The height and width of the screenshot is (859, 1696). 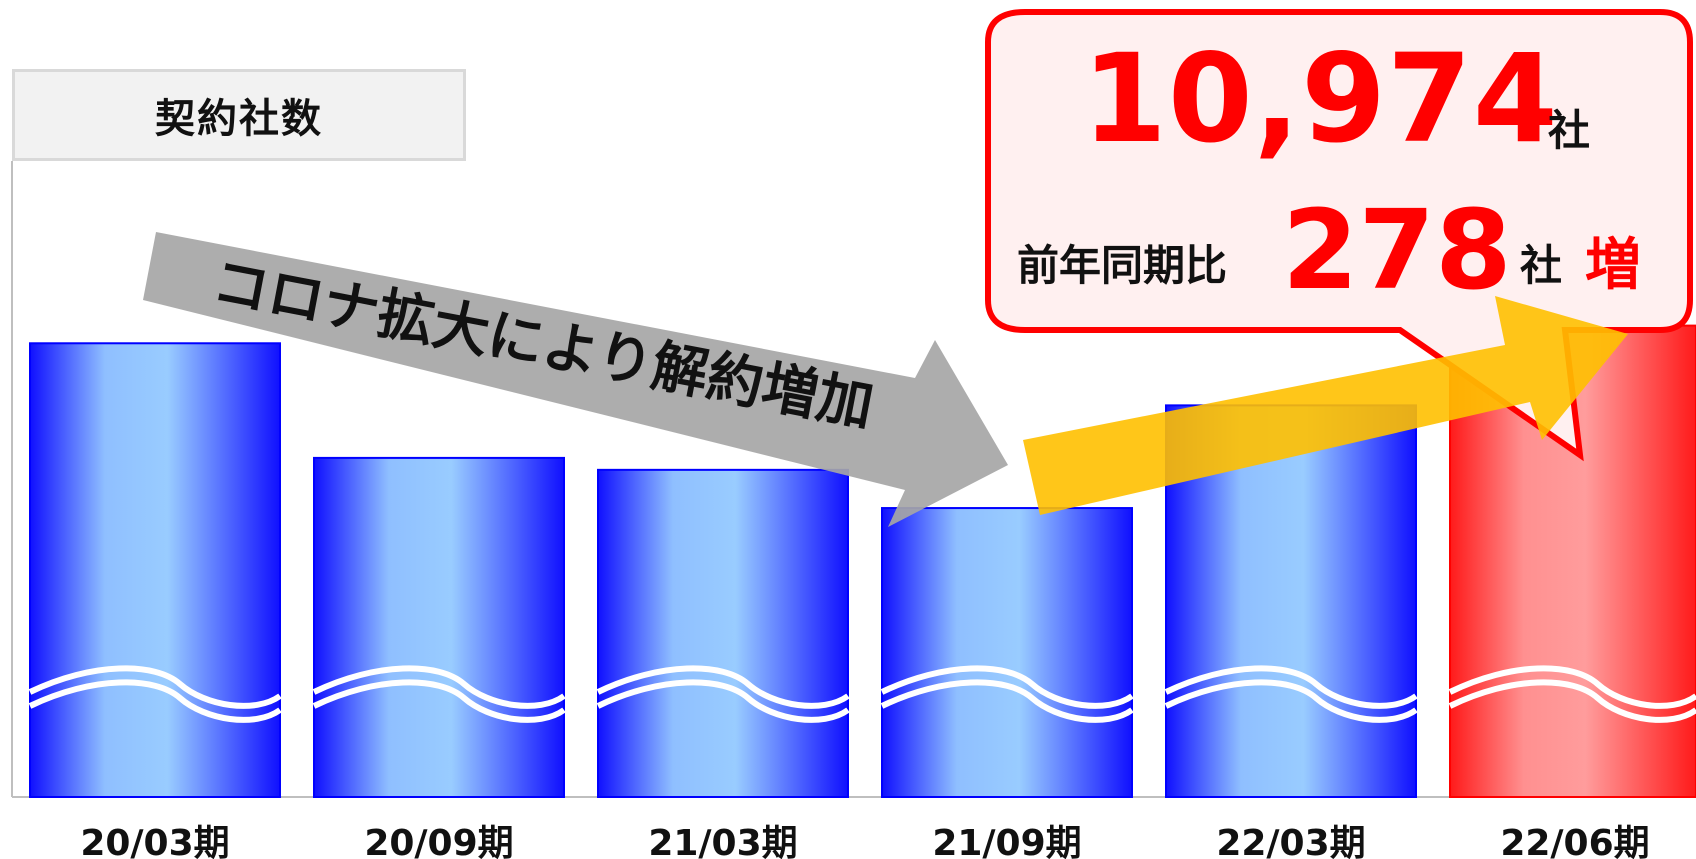 I want to click on bar-21/03期, so click(x=723, y=633).